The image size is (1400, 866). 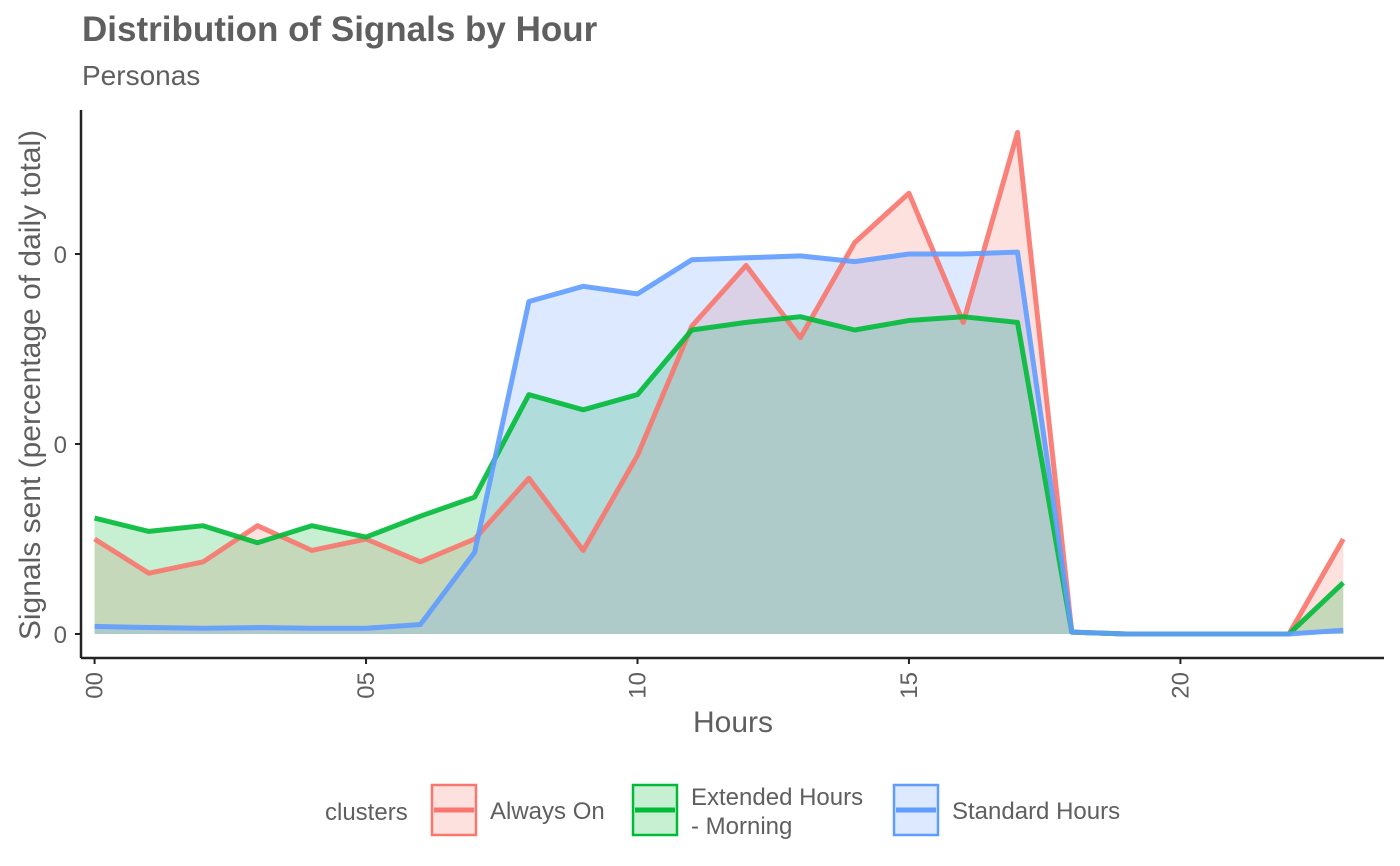 What do you see at coordinates (366, 685) in the screenshot?
I see `x-tick-label: 05` at bounding box center [366, 685].